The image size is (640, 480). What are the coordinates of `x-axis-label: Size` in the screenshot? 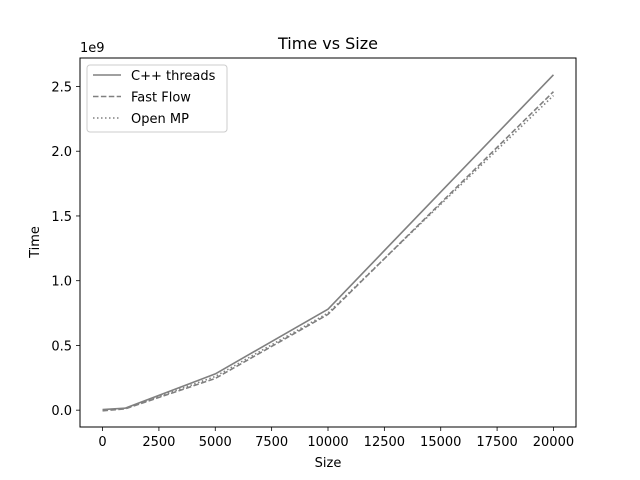 It's located at (328, 463).